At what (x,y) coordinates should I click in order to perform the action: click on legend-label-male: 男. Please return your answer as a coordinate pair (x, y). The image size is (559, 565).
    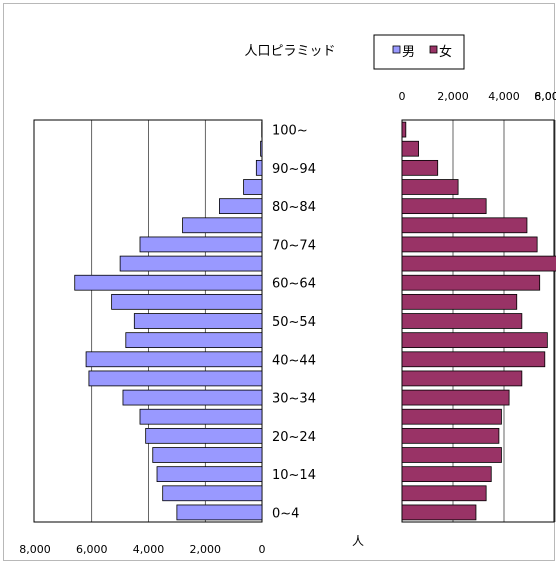
    Looking at the image, I should click on (408, 52).